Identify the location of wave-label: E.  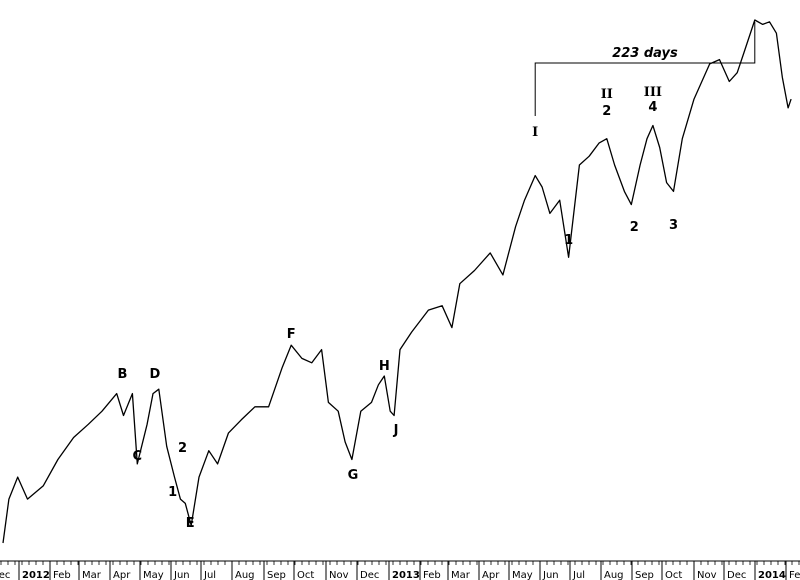
(190, 523).